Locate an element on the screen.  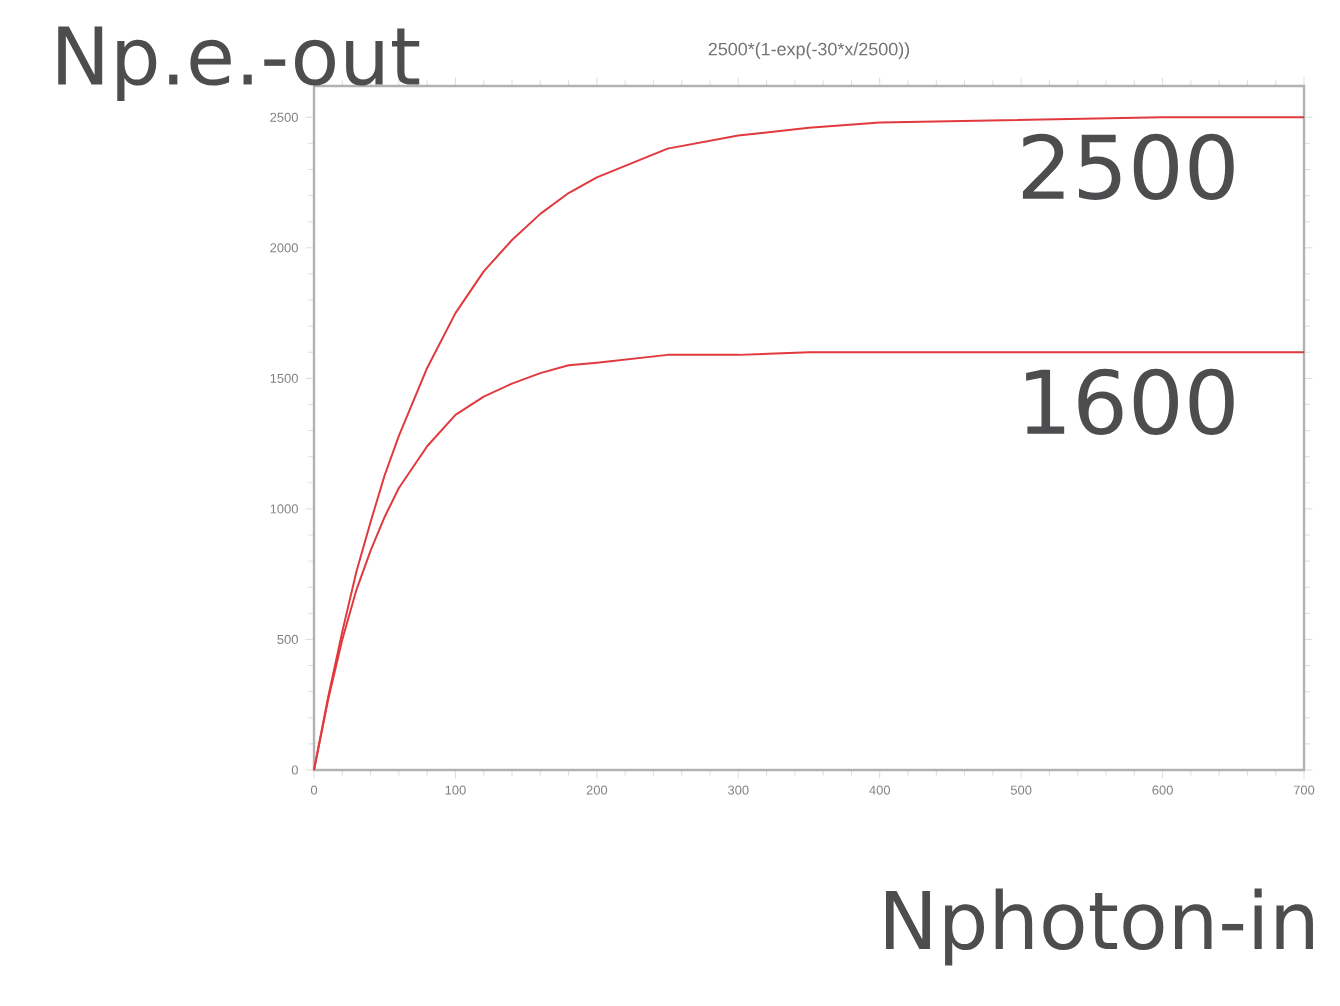
x-axis-title: Nphoton-in is located at coordinates (1099, 927).